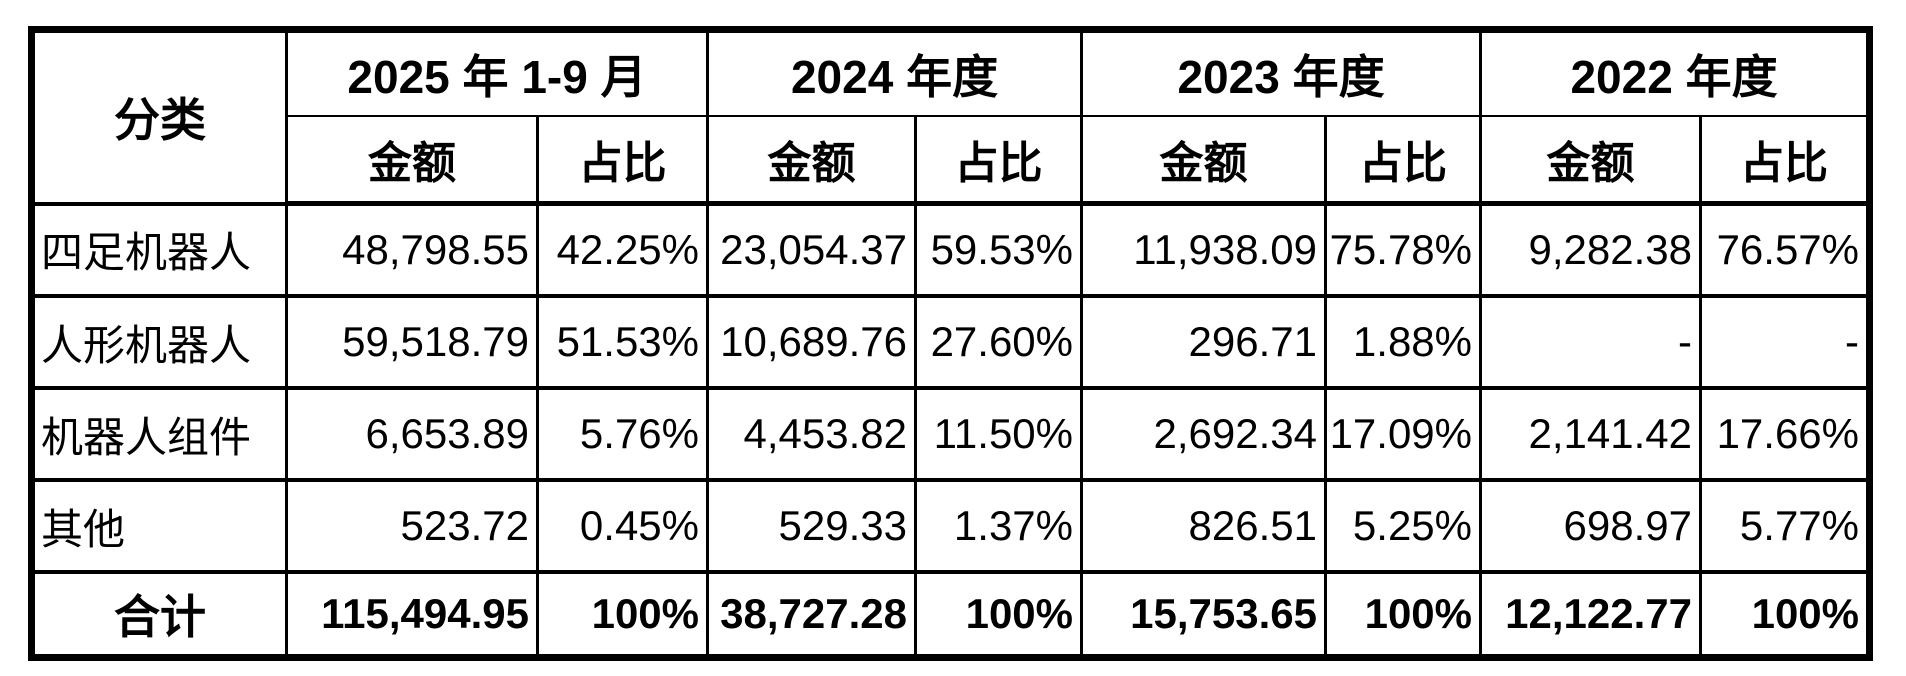 The image size is (1906, 676). I want to click on cell-amount-2024: 10,689.76, so click(812, 342).